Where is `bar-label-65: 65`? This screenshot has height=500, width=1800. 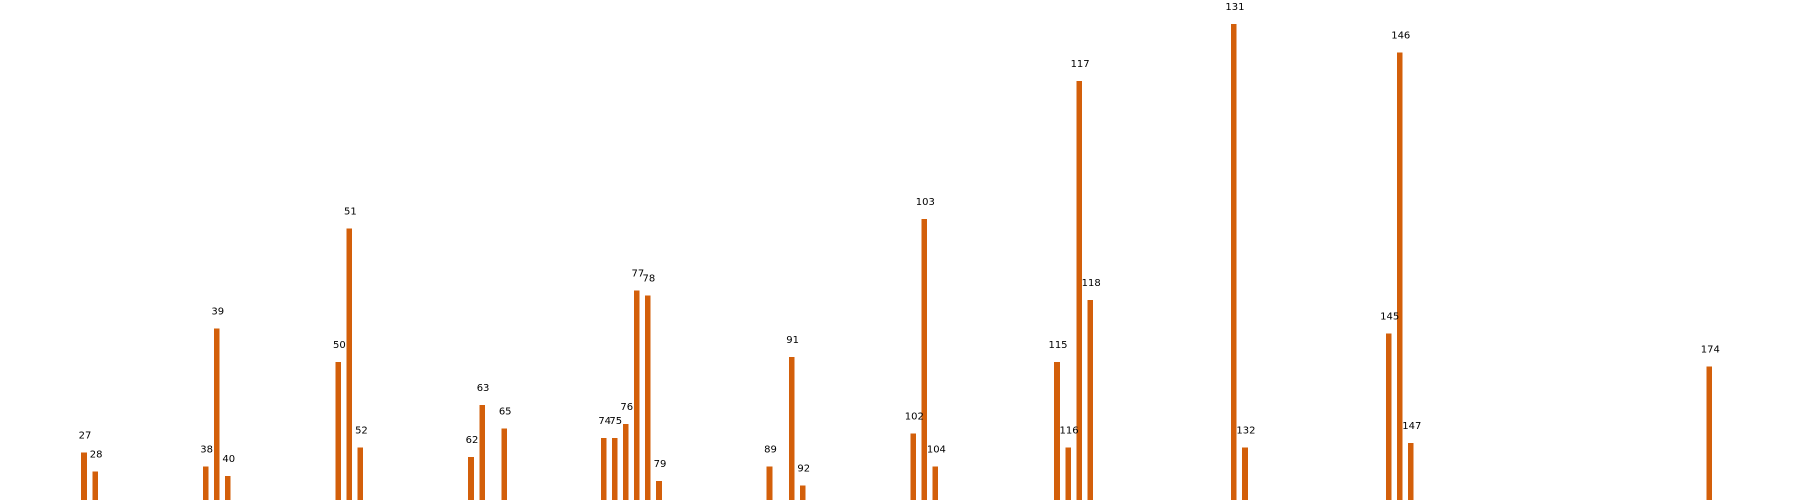
bar-label-65: 65 is located at coordinates (505, 412).